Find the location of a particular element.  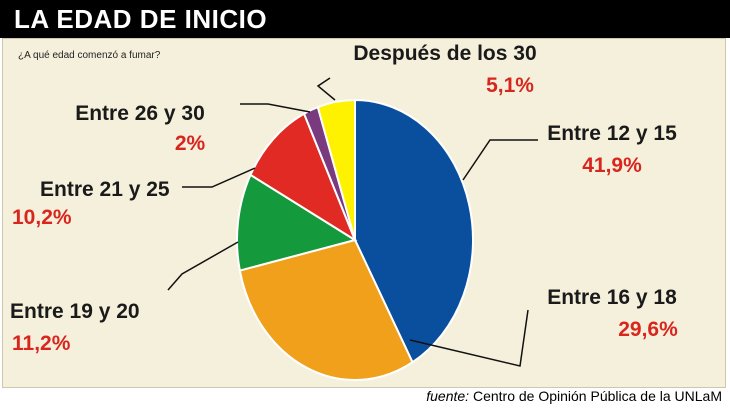

slice-name-label: Entre 16 y 18 is located at coordinates (612, 297).